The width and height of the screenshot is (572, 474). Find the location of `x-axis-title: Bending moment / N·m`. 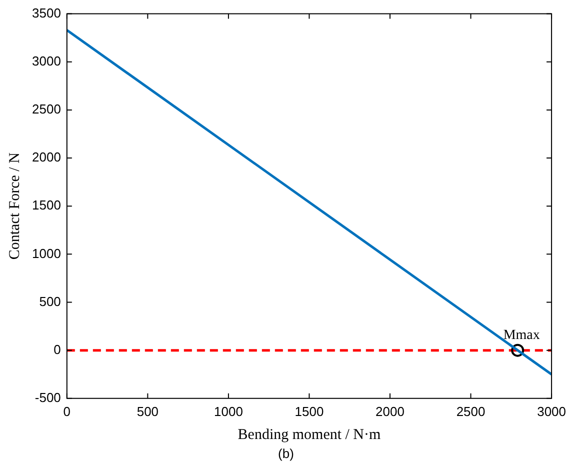

x-axis-title: Bending moment / N·m is located at coordinates (310, 434).